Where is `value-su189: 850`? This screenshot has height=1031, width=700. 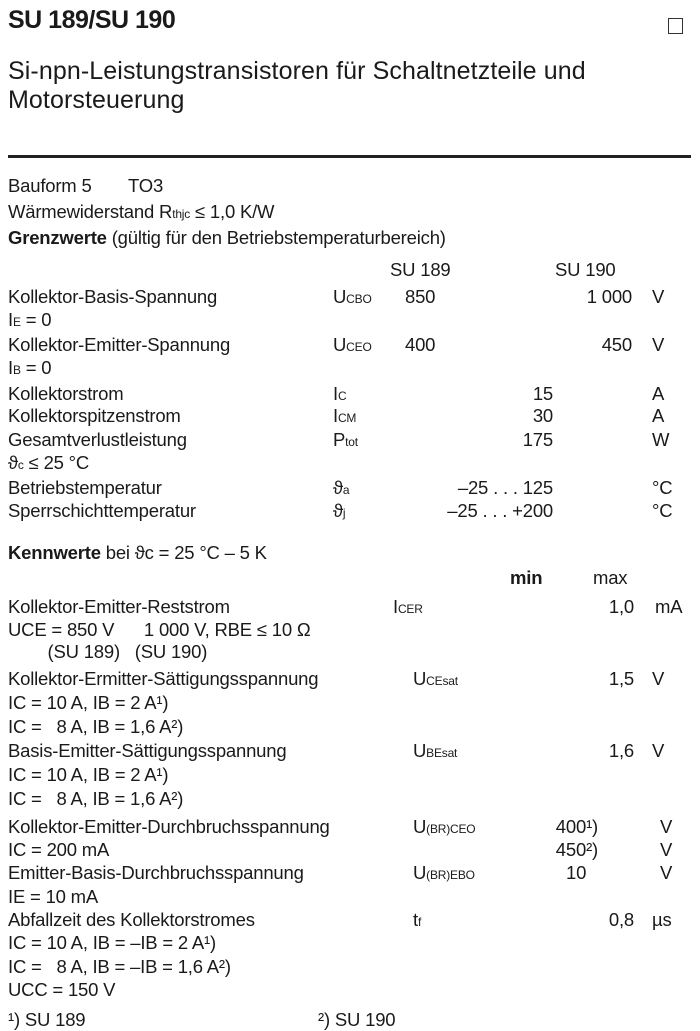 value-su189: 850 is located at coordinates (420, 296).